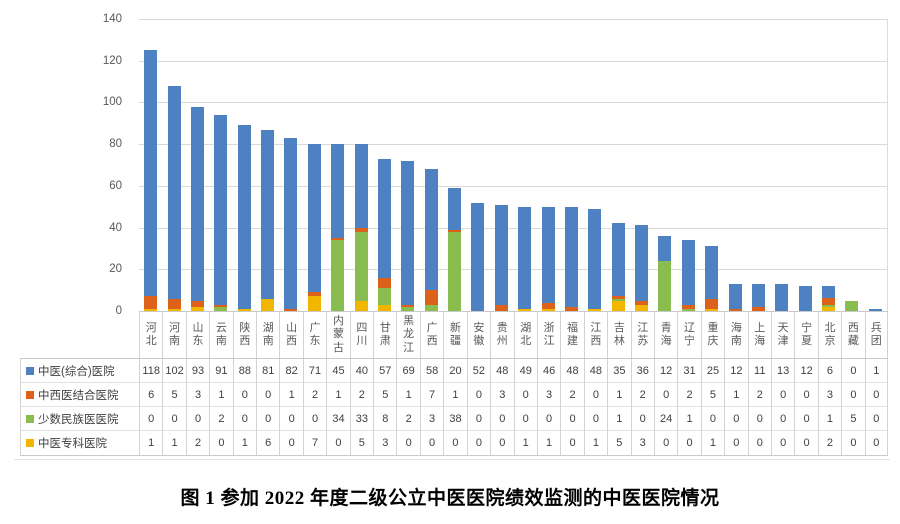 The image size is (900, 524). I want to click on value-cell: 58, so click(431, 371).